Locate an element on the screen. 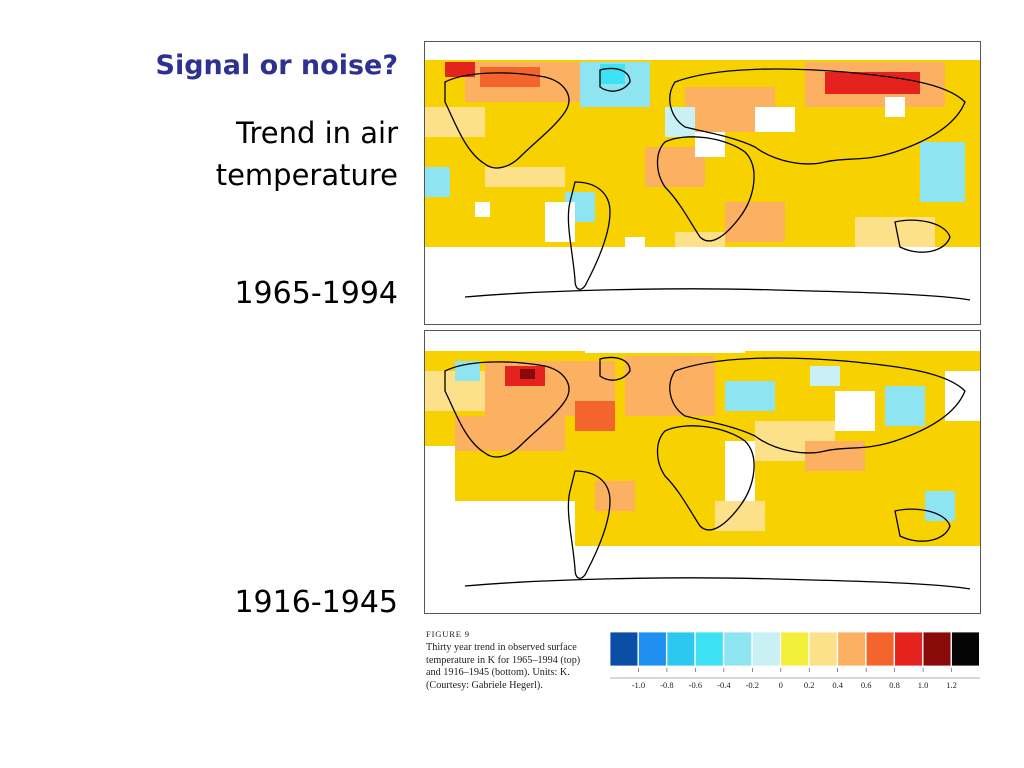 Image resolution: width=1024 pixels, height=768 pixels. legend-tick-label: -0.8 is located at coordinates (666, 685).